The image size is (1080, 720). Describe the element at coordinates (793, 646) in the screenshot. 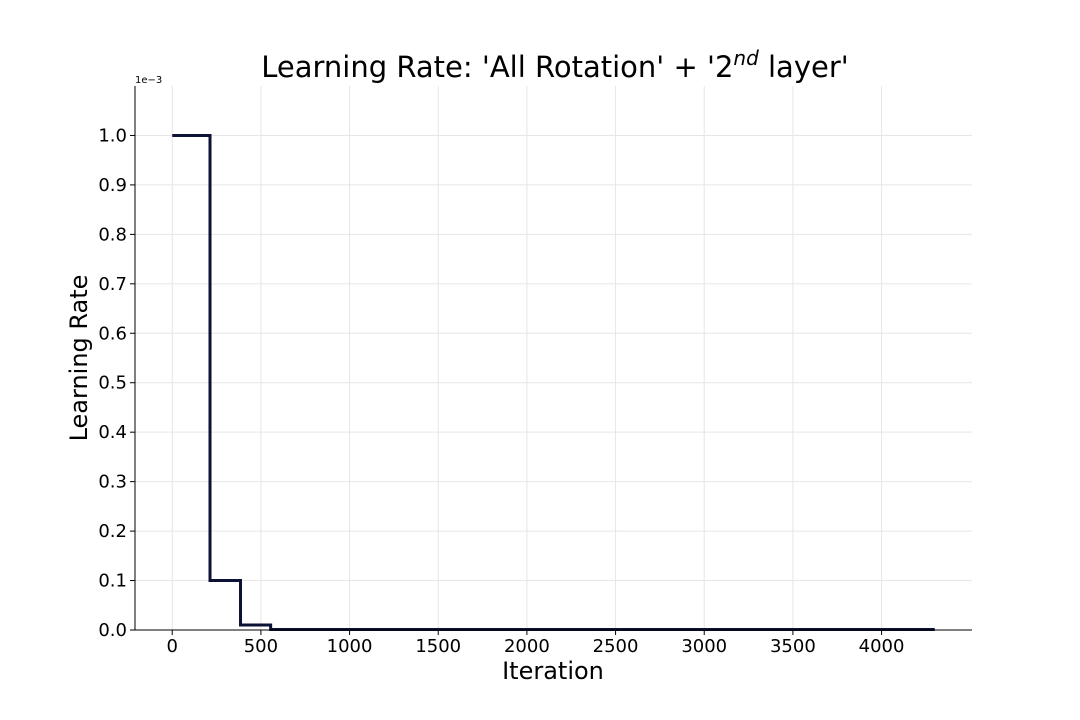

I see `x-tick-label: 3500` at that location.